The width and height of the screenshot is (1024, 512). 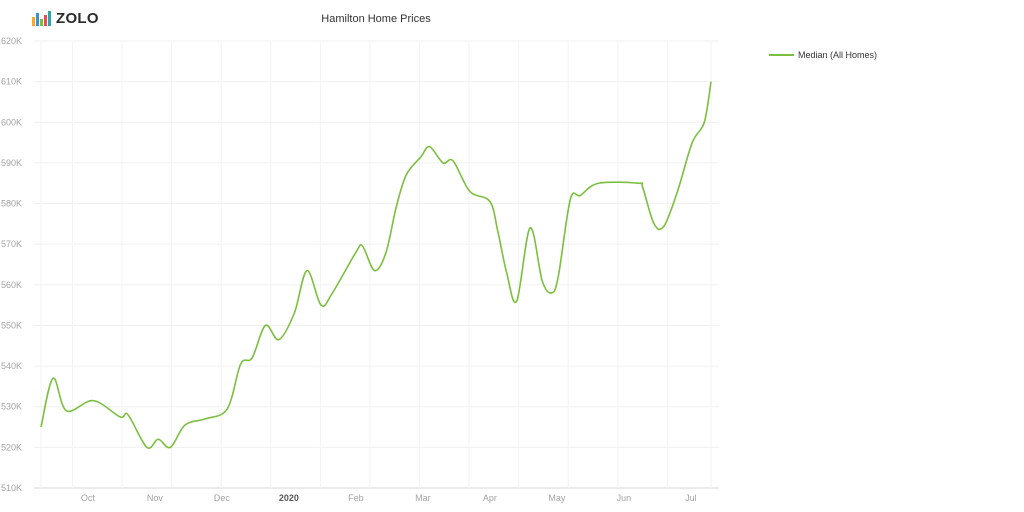 I want to click on x-tick-label: Apr, so click(x=490, y=498).